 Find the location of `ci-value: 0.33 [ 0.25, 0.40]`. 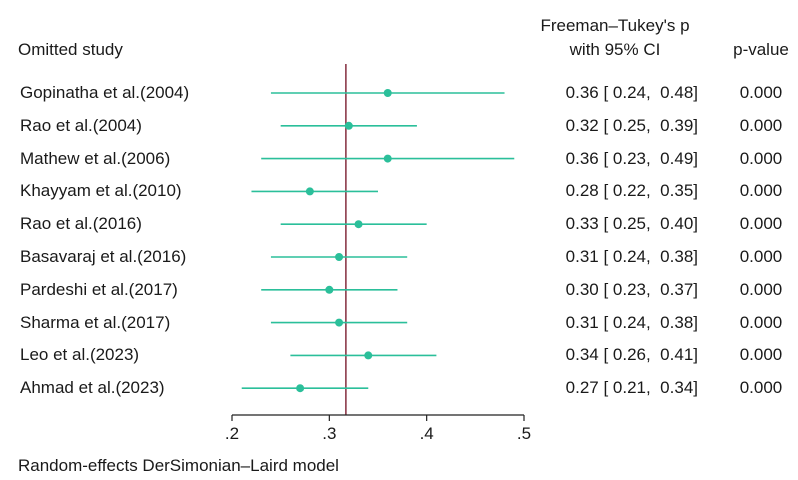

ci-value: 0.33 [ 0.25, 0.40] is located at coordinates (631, 224).